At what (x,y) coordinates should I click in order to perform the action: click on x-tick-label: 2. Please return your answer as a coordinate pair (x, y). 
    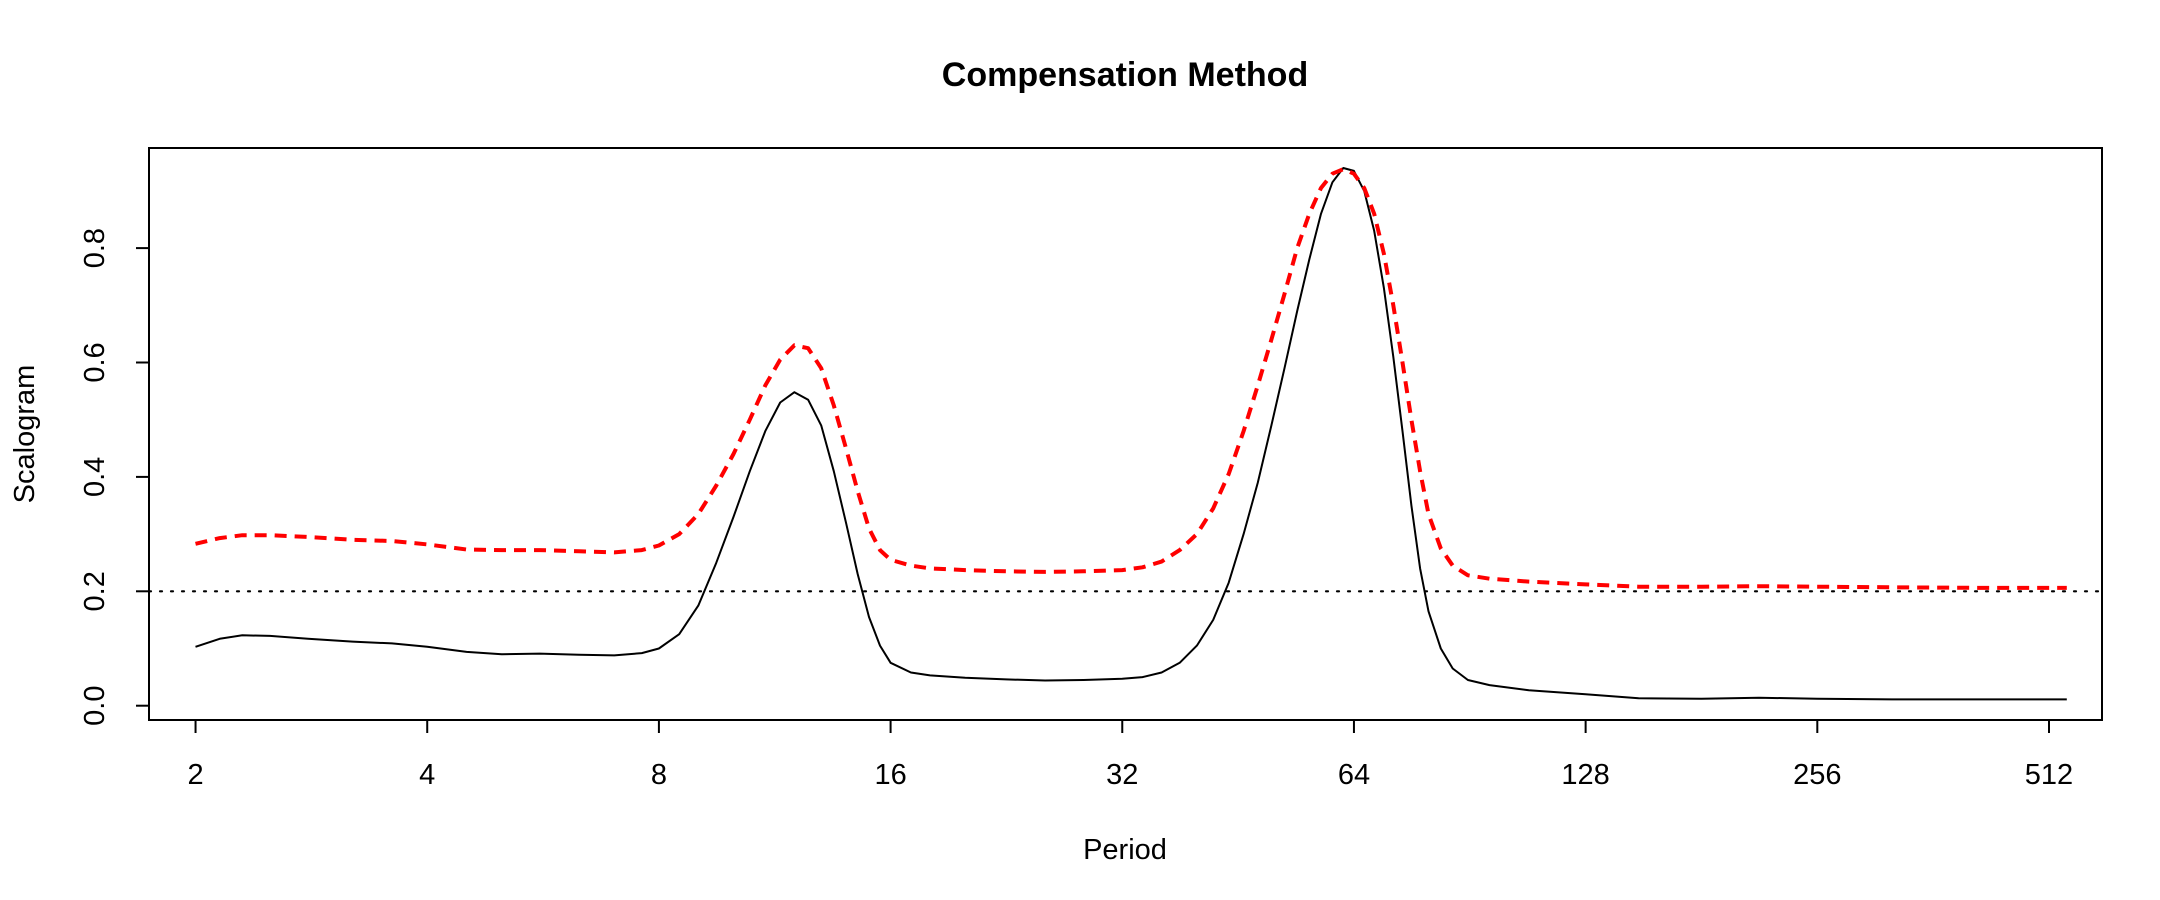
    Looking at the image, I should click on (195, 775).